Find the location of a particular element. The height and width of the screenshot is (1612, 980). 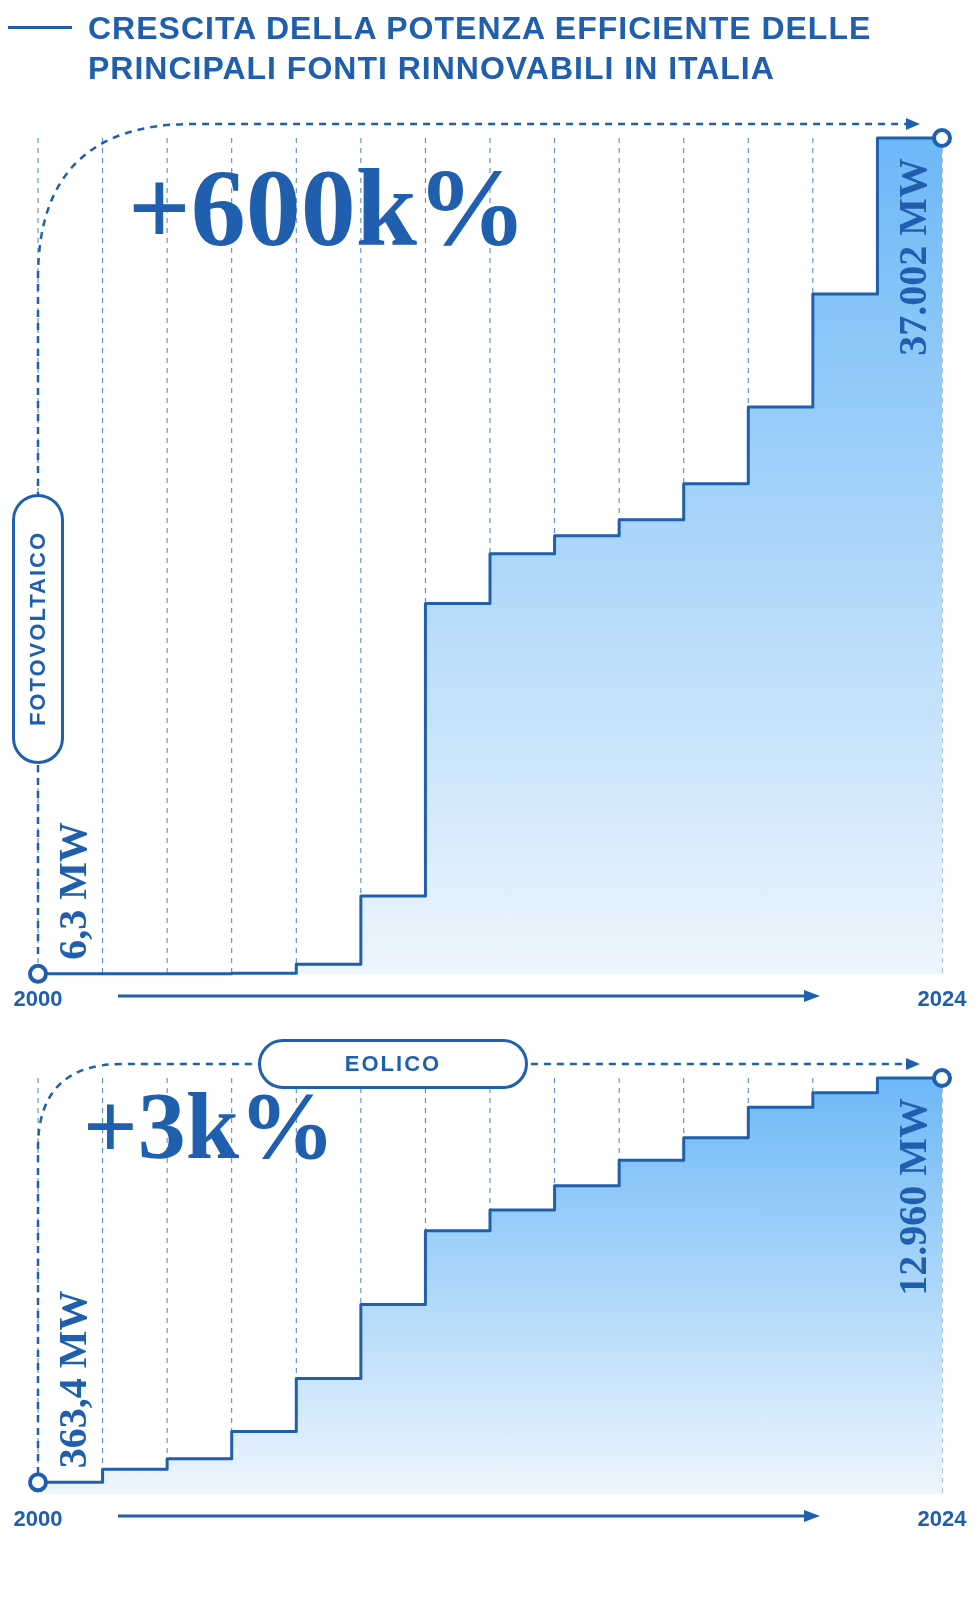

data-label: 12.960 MW is located at coordinates (912, 1197).